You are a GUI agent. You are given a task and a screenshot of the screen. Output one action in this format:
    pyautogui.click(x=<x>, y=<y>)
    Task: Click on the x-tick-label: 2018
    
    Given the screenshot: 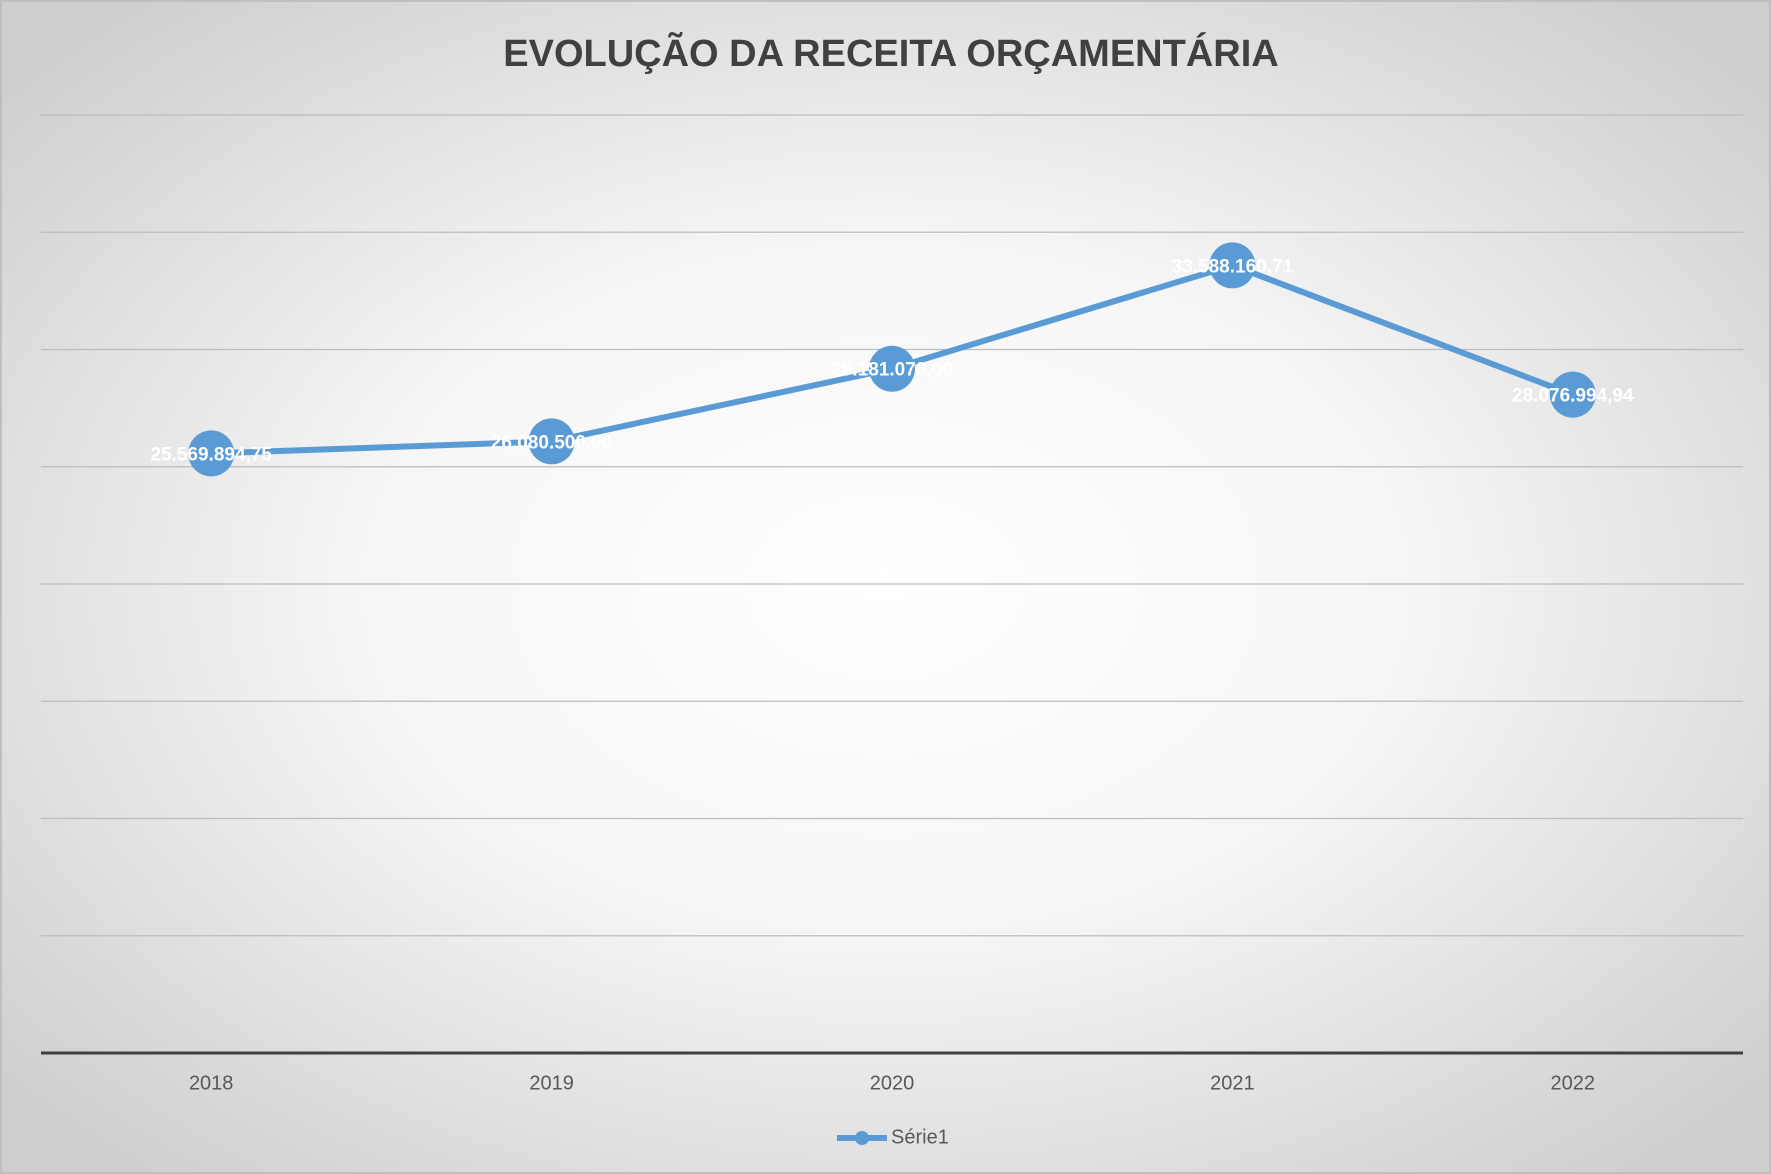 What is the action you would take?
    pyautogui.click(x=211, y=1083)
    